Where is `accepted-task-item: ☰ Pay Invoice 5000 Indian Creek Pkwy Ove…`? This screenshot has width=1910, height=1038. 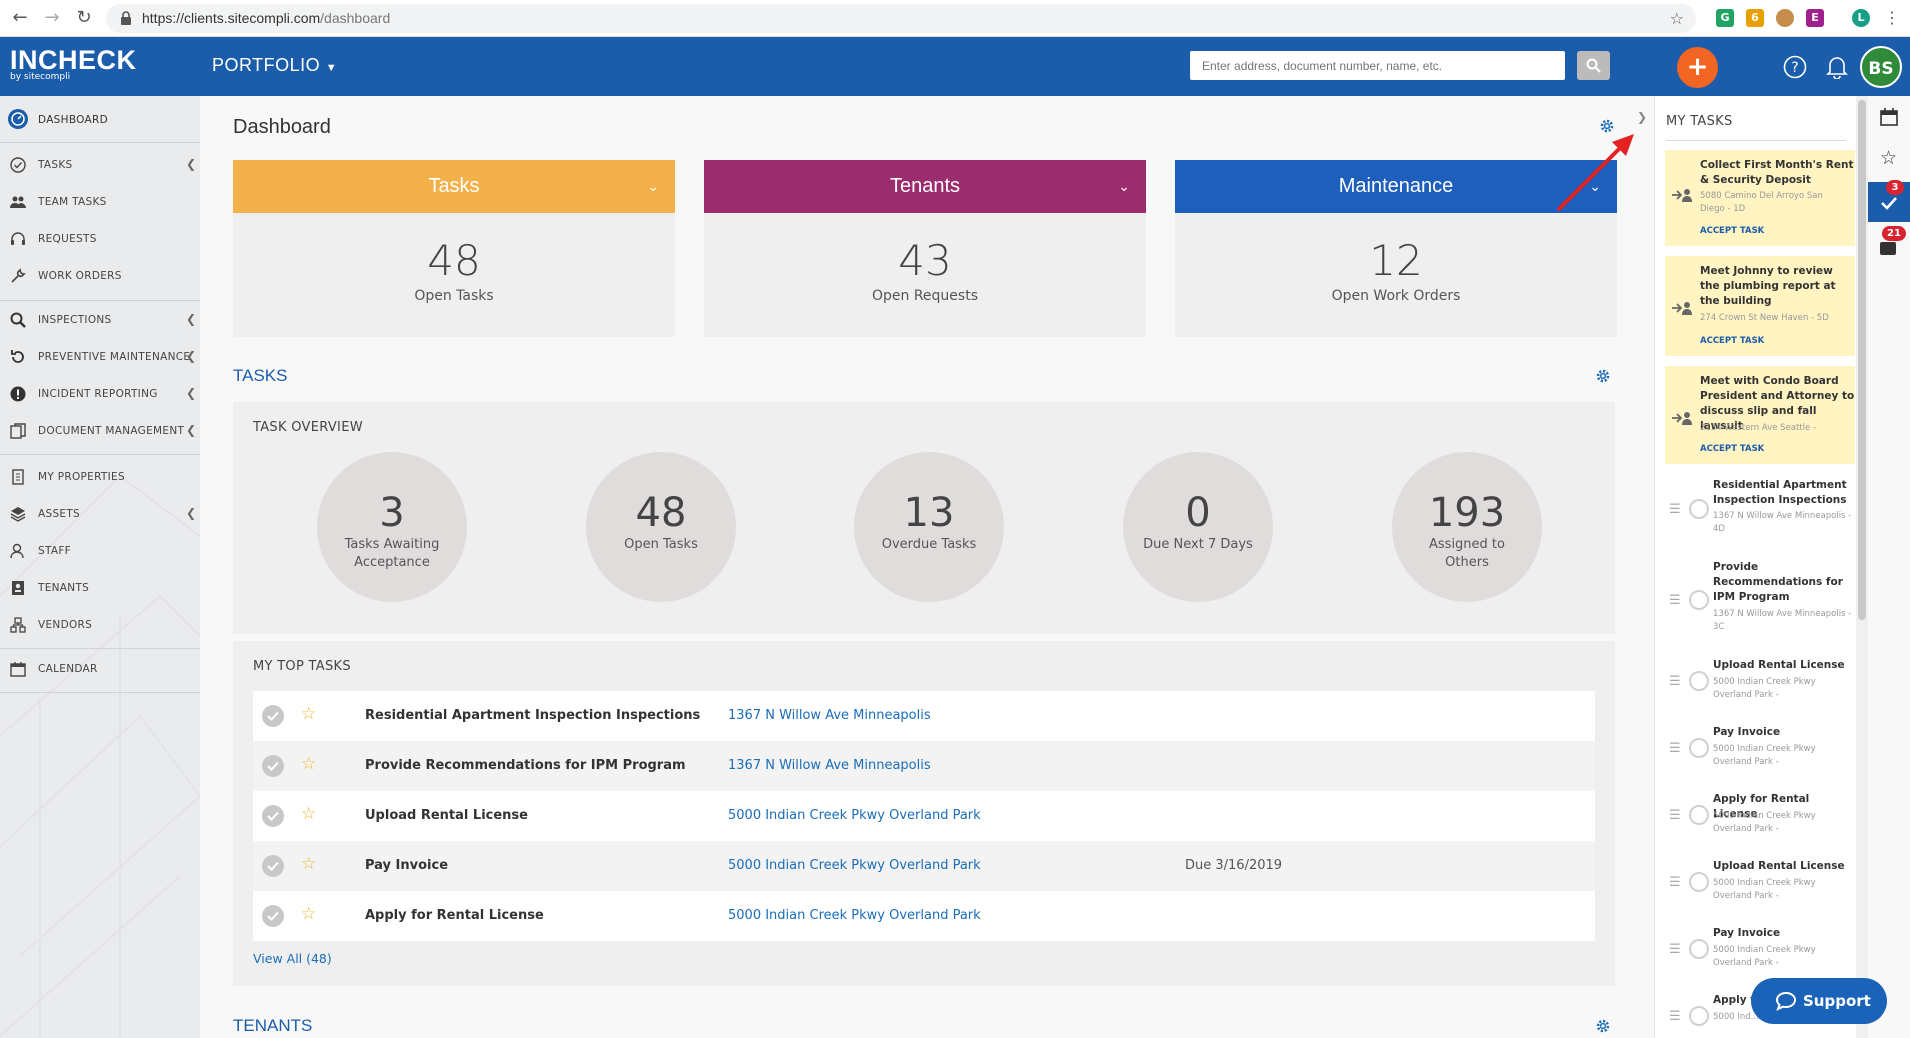 accepted-task-item: ☰ Pay Invoice 5000 Indian Creek Pkwy Ove… is located at coordinates (1760, 953).